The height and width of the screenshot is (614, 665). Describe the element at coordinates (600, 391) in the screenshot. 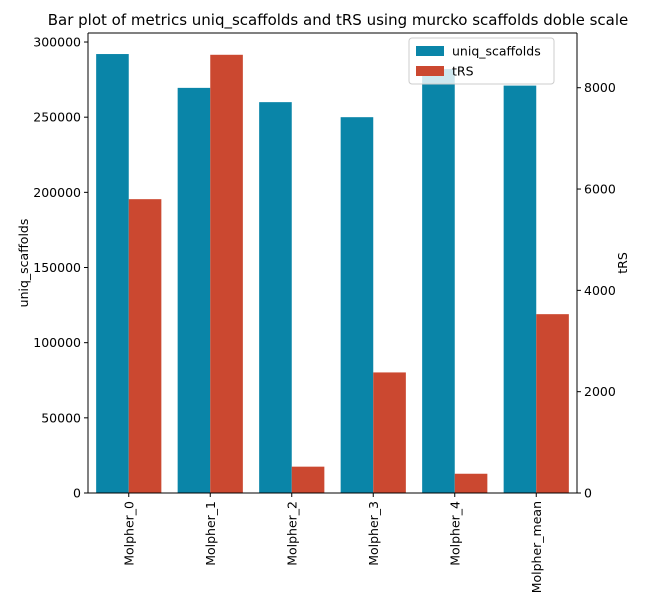

I see `right-tick-label: 2000` at that location.